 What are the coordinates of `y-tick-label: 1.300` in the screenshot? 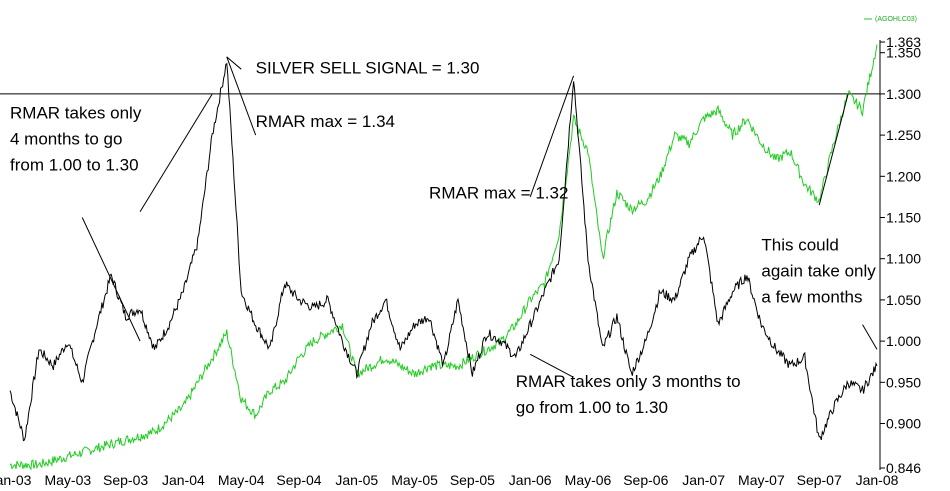 It's located at (903, 94).